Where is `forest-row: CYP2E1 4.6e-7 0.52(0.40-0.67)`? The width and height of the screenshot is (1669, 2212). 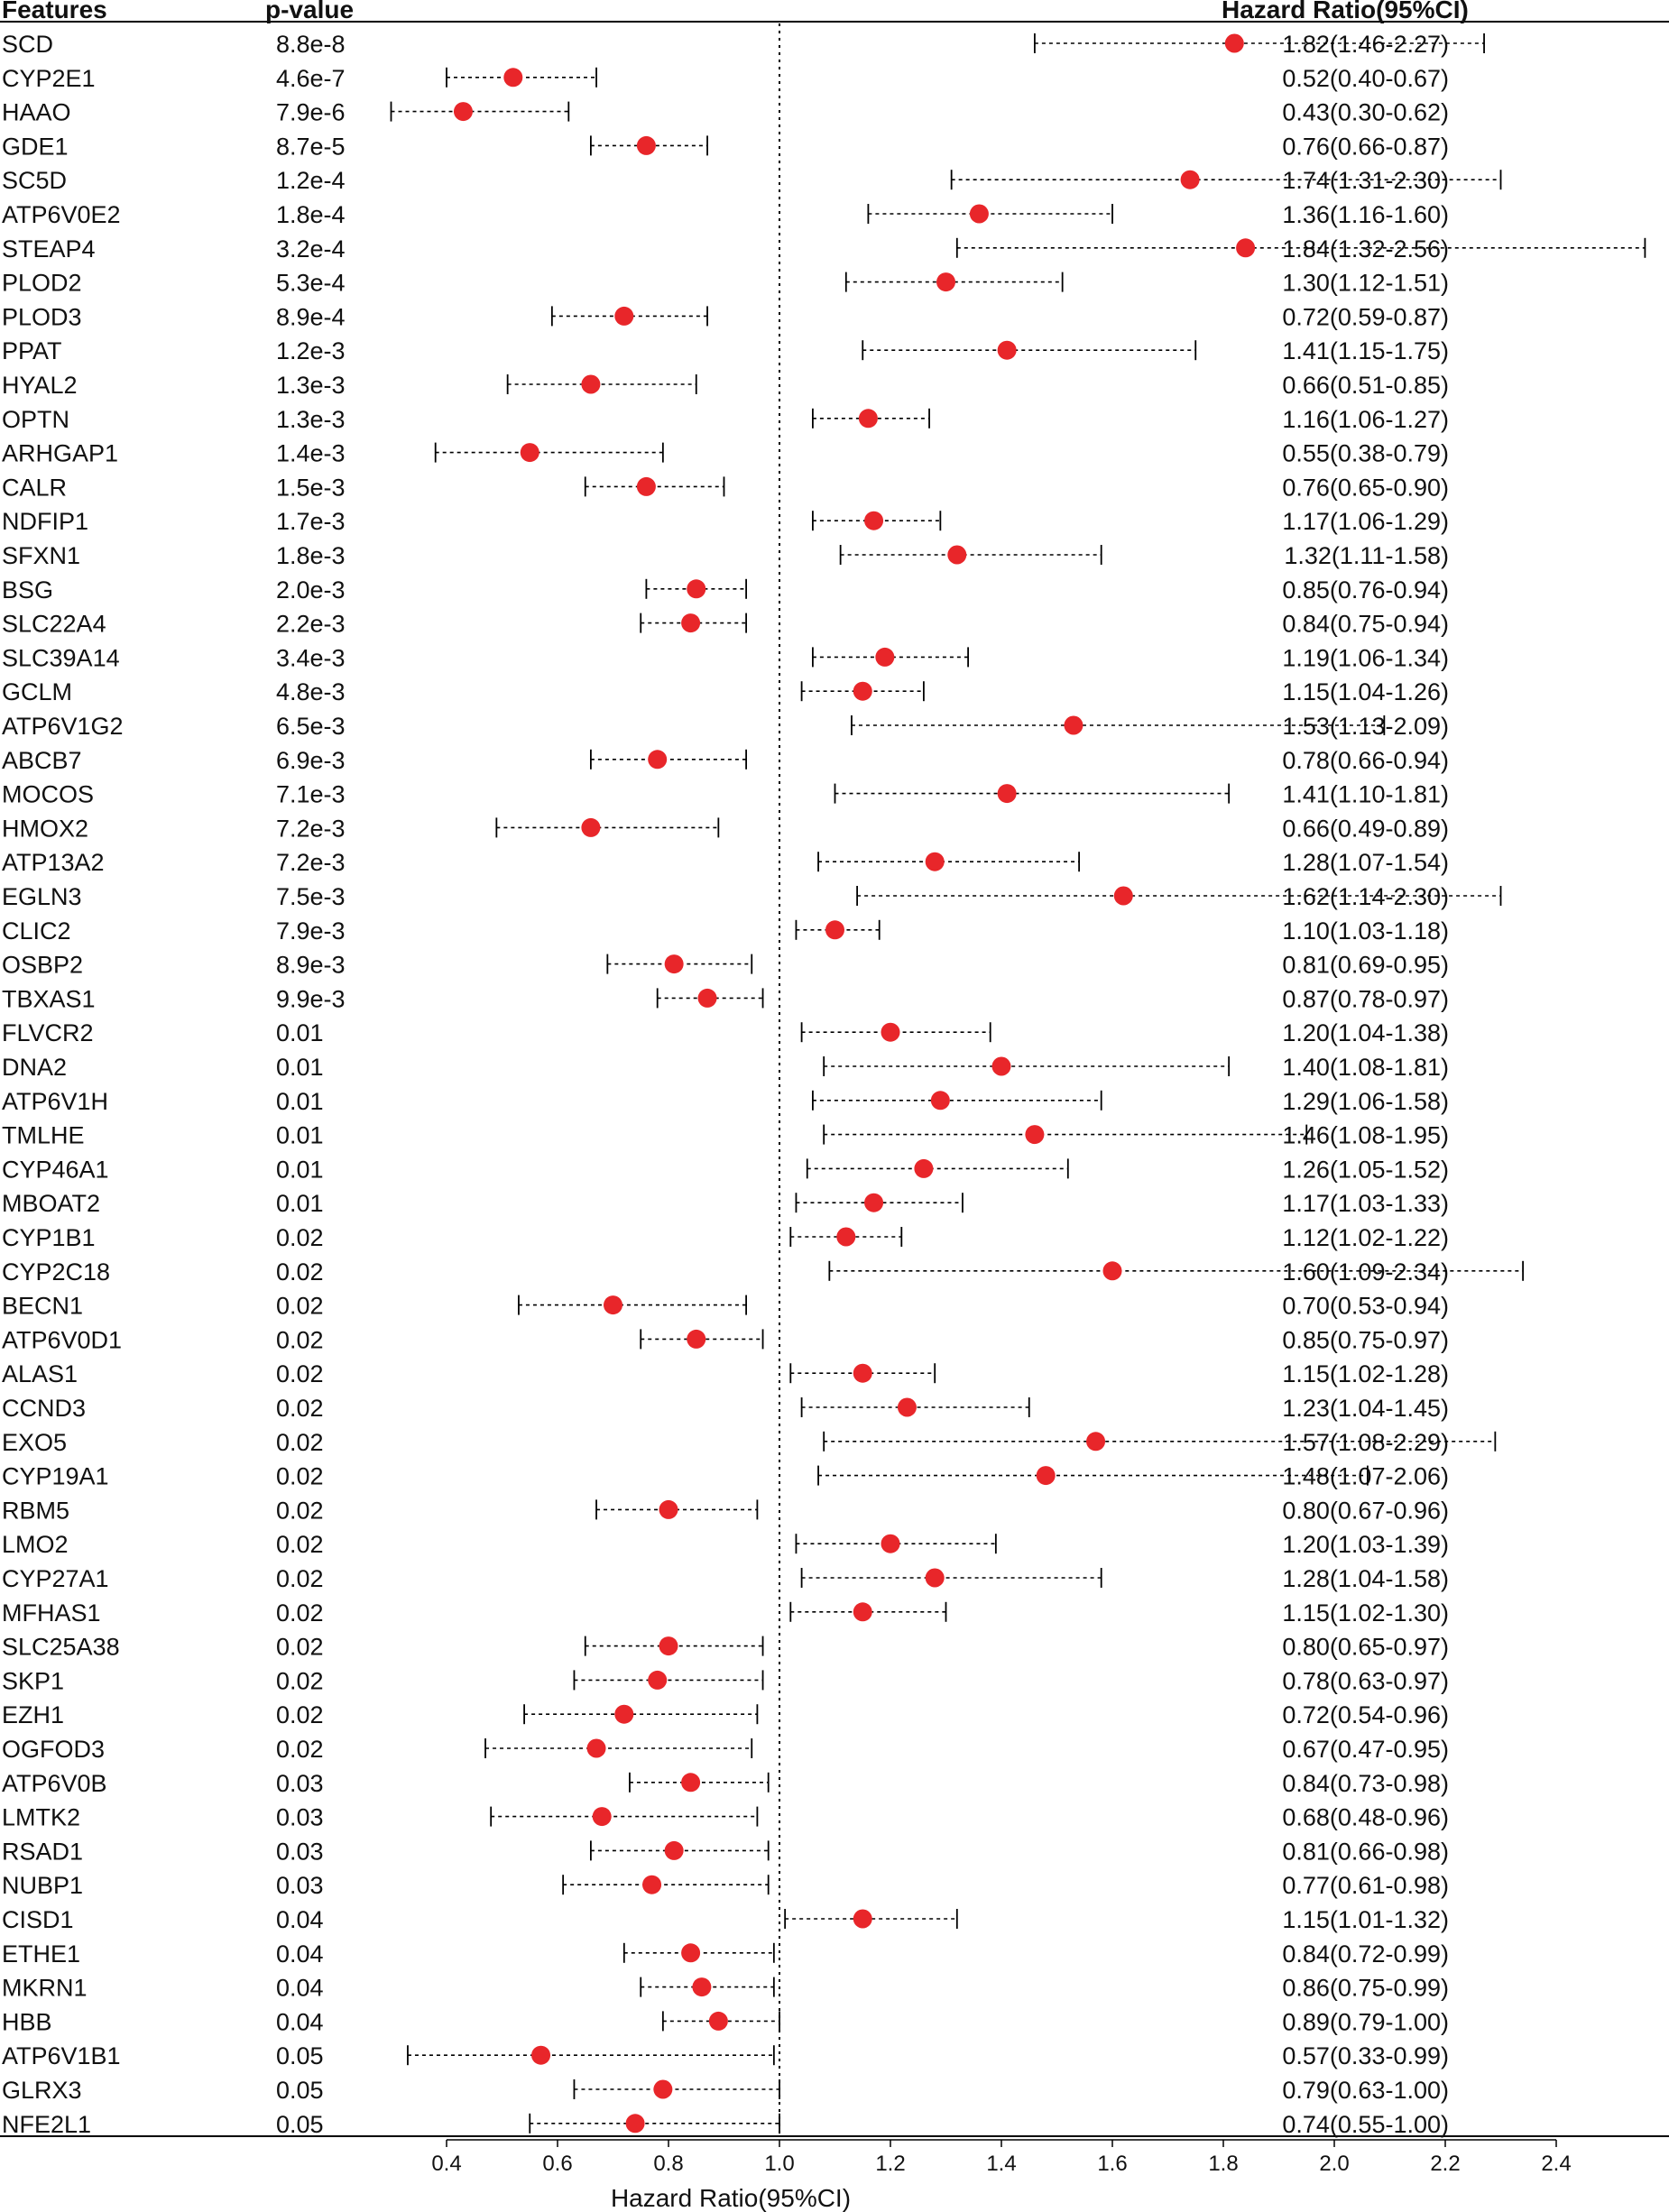 forest-row: CYP2E1 4.6e-7 0.52(0.40-0.67) is located at coordinates (726, 78).